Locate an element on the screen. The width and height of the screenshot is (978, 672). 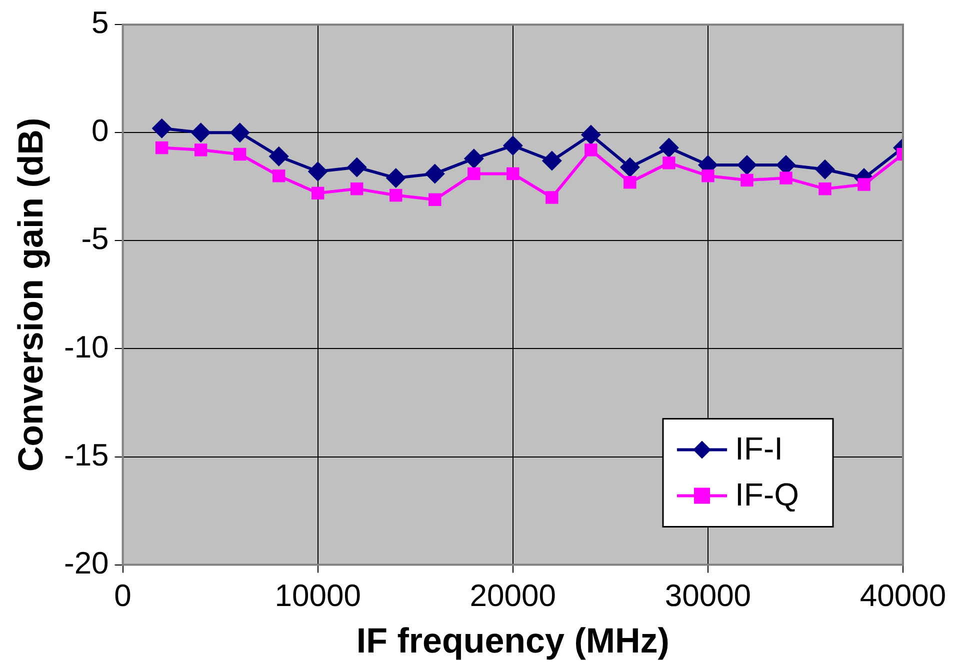
y-tick-label: -15 is located at coordinates (86, 454).